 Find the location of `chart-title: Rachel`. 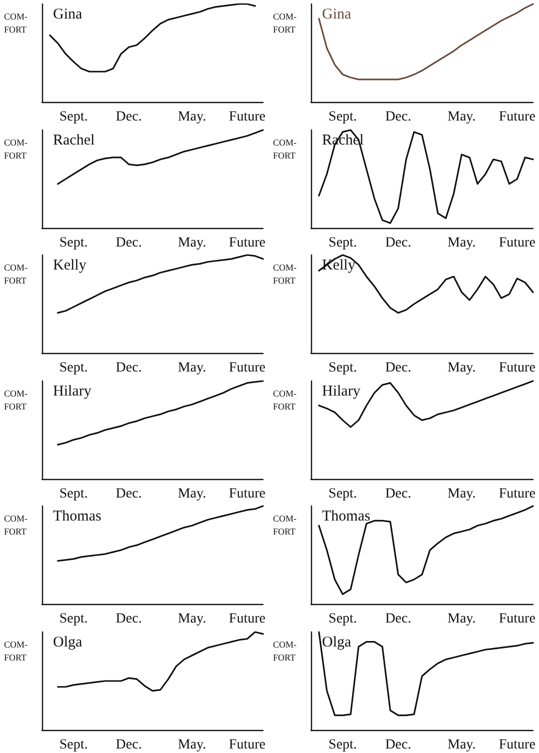

chart-title: Rachel is located at coordinates (74, 140).